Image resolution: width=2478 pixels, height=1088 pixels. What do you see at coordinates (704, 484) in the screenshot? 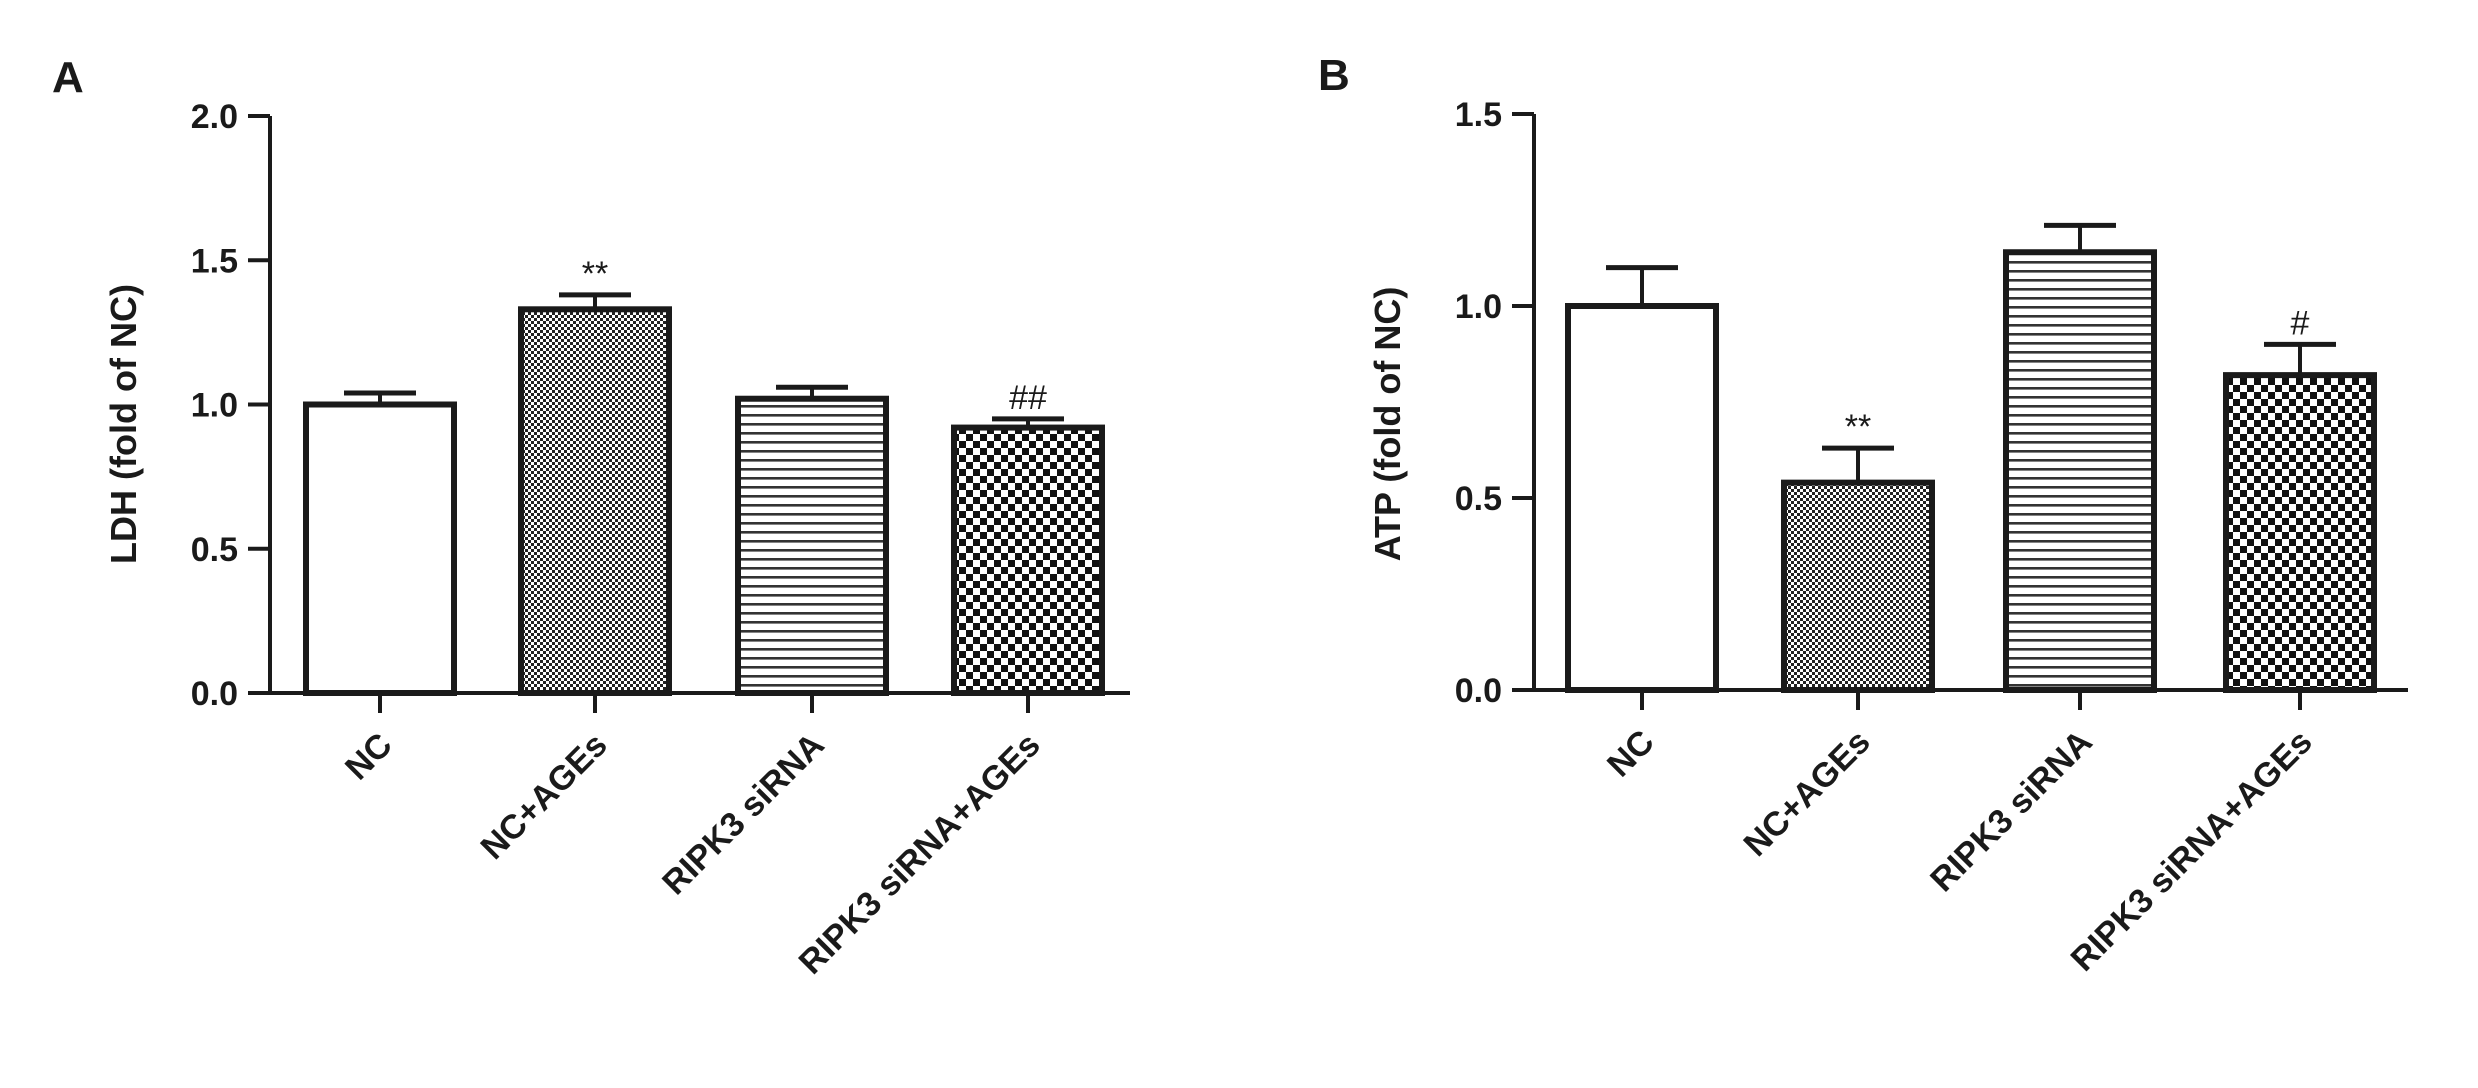
I see `panel-a-bars: ** ##` at bounding box center [704, 484].